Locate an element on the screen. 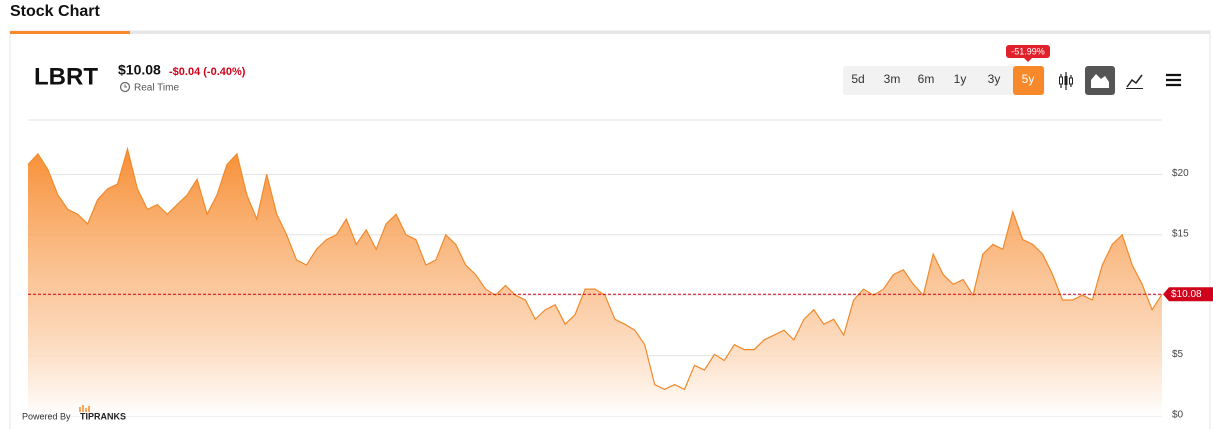 The image size is (1213, 429). brand: TIPRANKS is located at coordinates (103, 416).